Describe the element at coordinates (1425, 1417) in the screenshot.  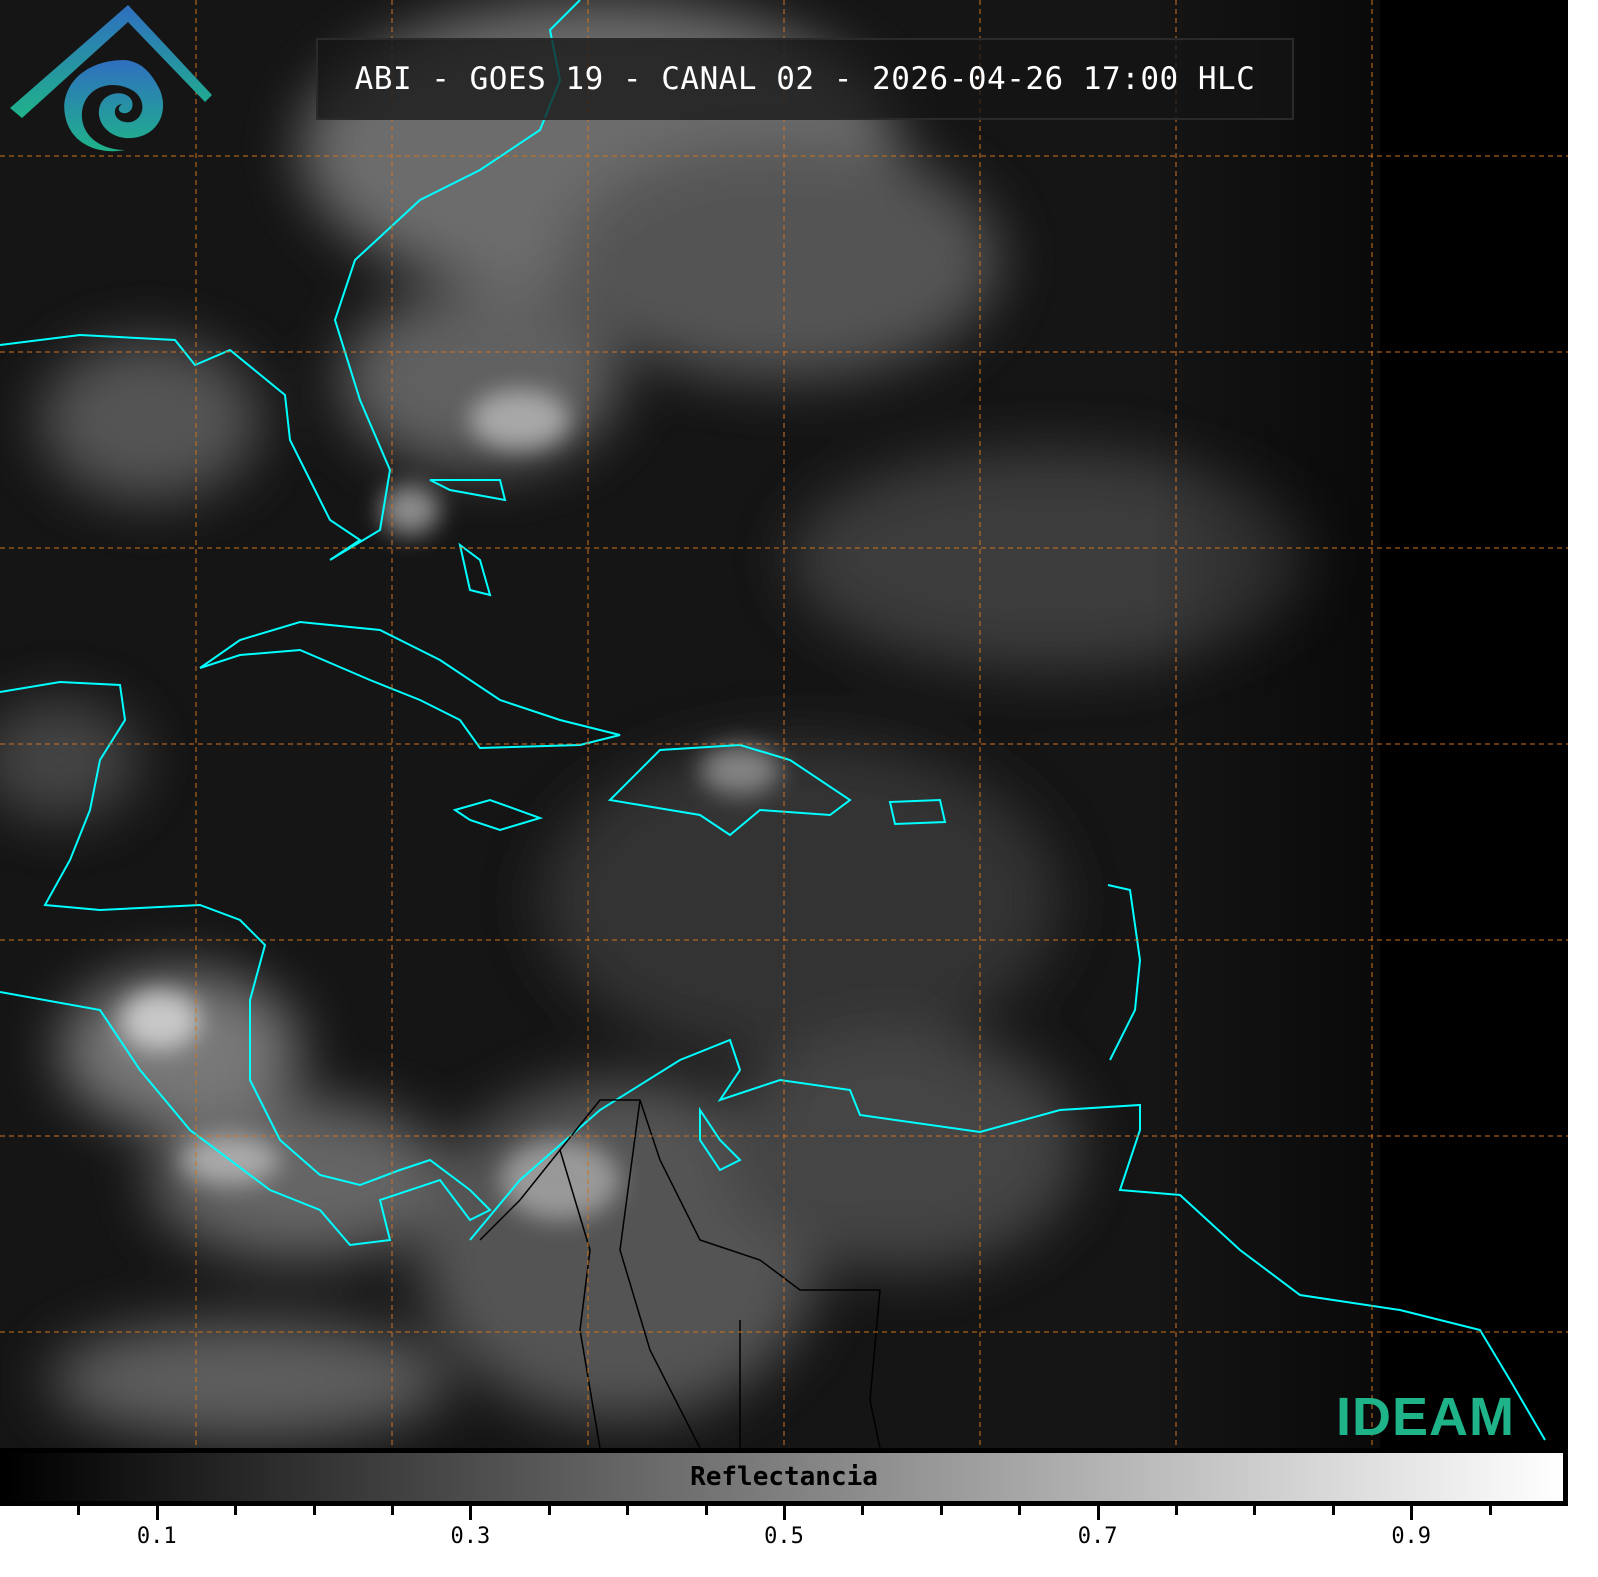
I see `logo-text: IDEAM` at that location.